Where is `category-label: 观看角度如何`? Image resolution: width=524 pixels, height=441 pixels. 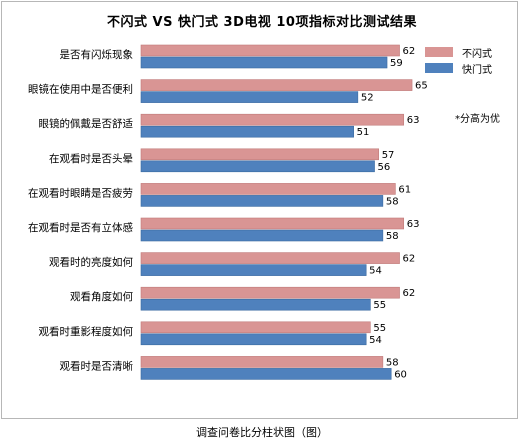
category-label: 观看角度如何 is located at coordinates (101, 296).